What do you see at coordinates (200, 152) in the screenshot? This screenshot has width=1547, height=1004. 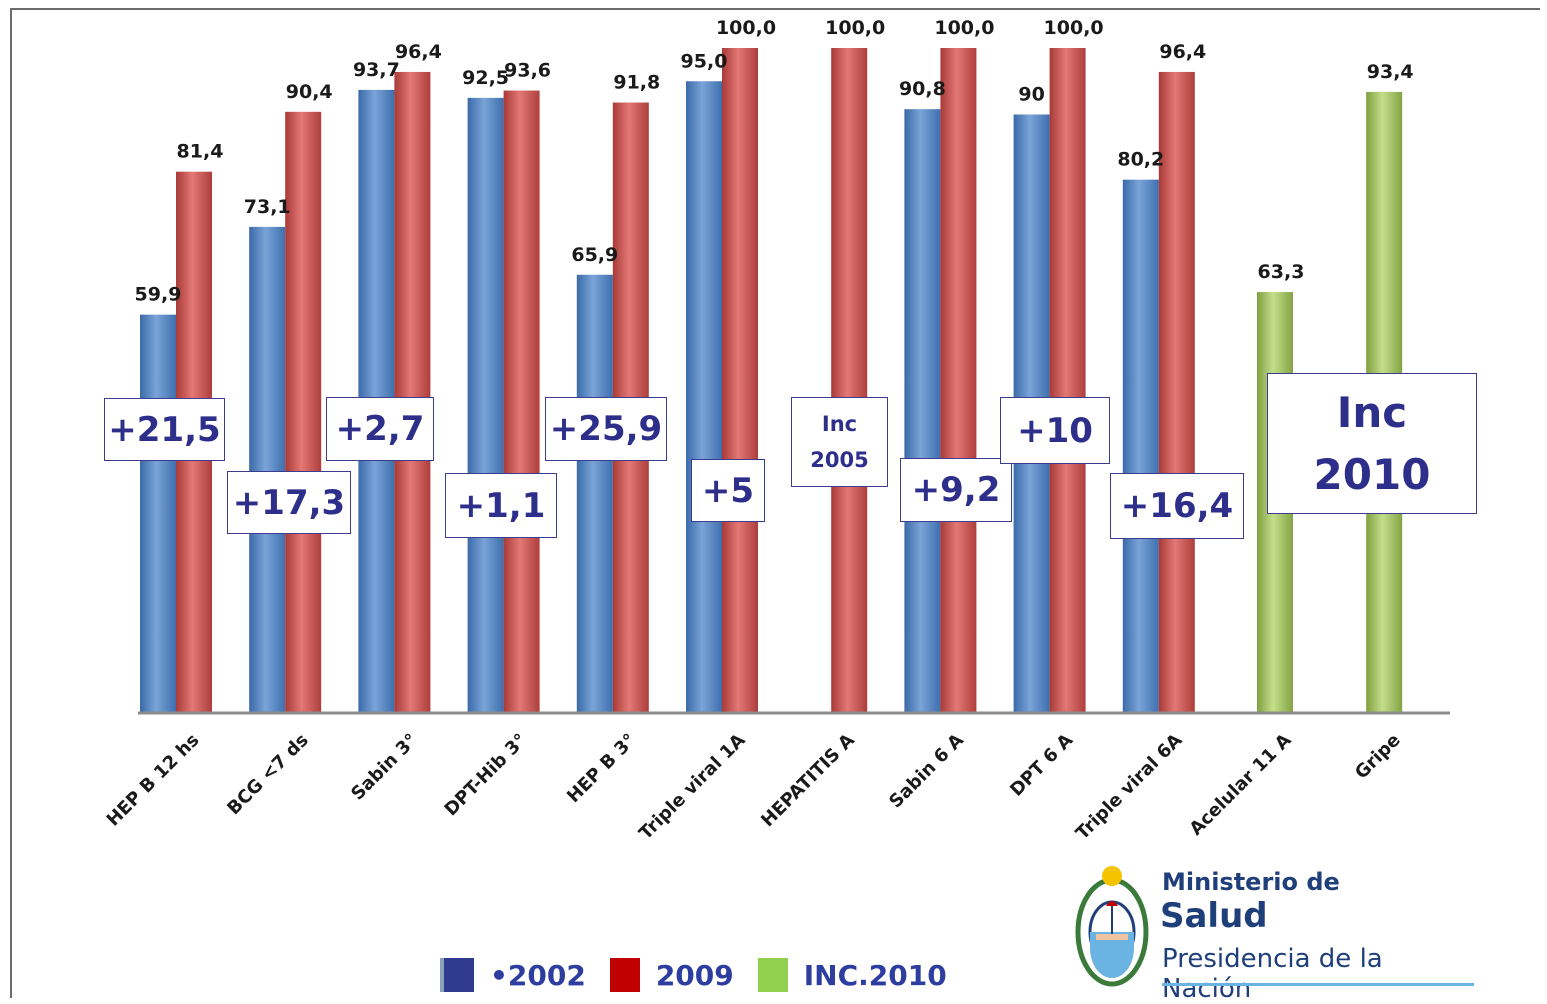 I see `data-label: 81,4` at bounding box center [200, 152].